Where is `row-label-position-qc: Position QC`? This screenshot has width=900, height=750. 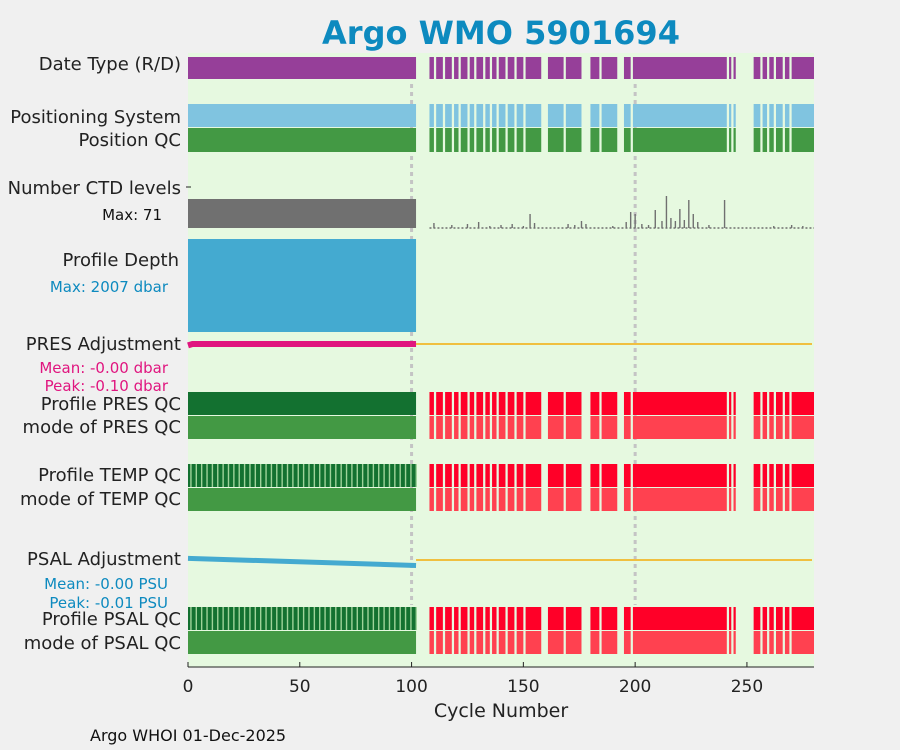 row-label-position-qc: Position QC is located at coordinates (129, 140).